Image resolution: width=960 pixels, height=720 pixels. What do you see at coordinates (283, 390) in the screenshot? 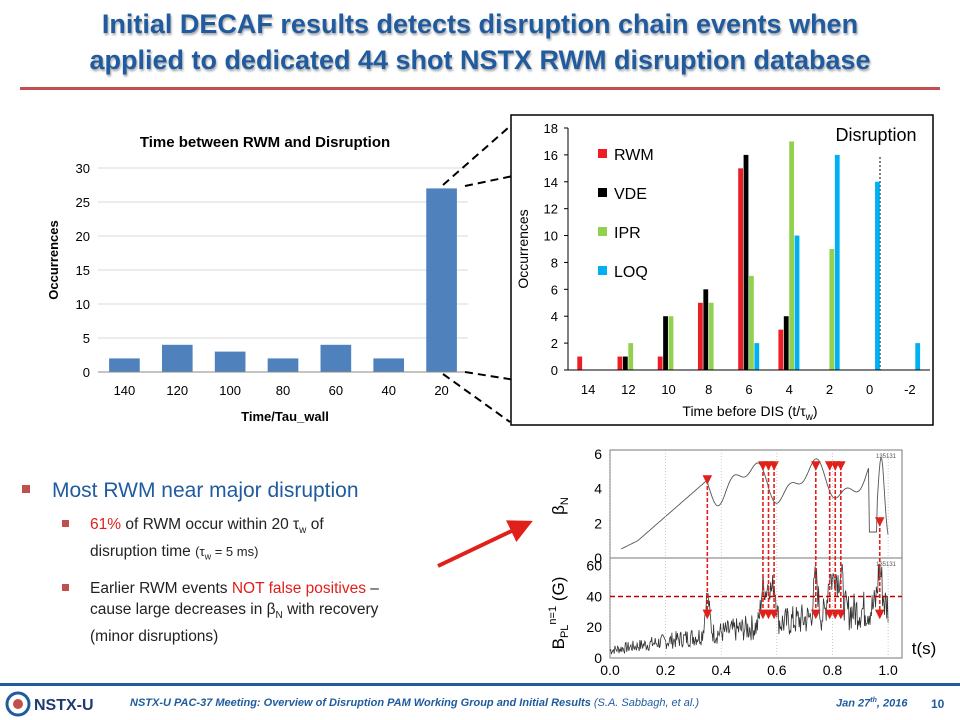
I see `chart1-x-tick-label: 80` at bounding box center [283, 390].